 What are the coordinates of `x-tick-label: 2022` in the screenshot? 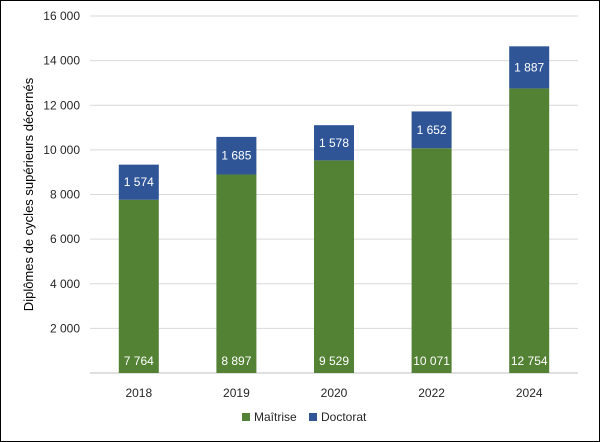 It's located at (431, 393).